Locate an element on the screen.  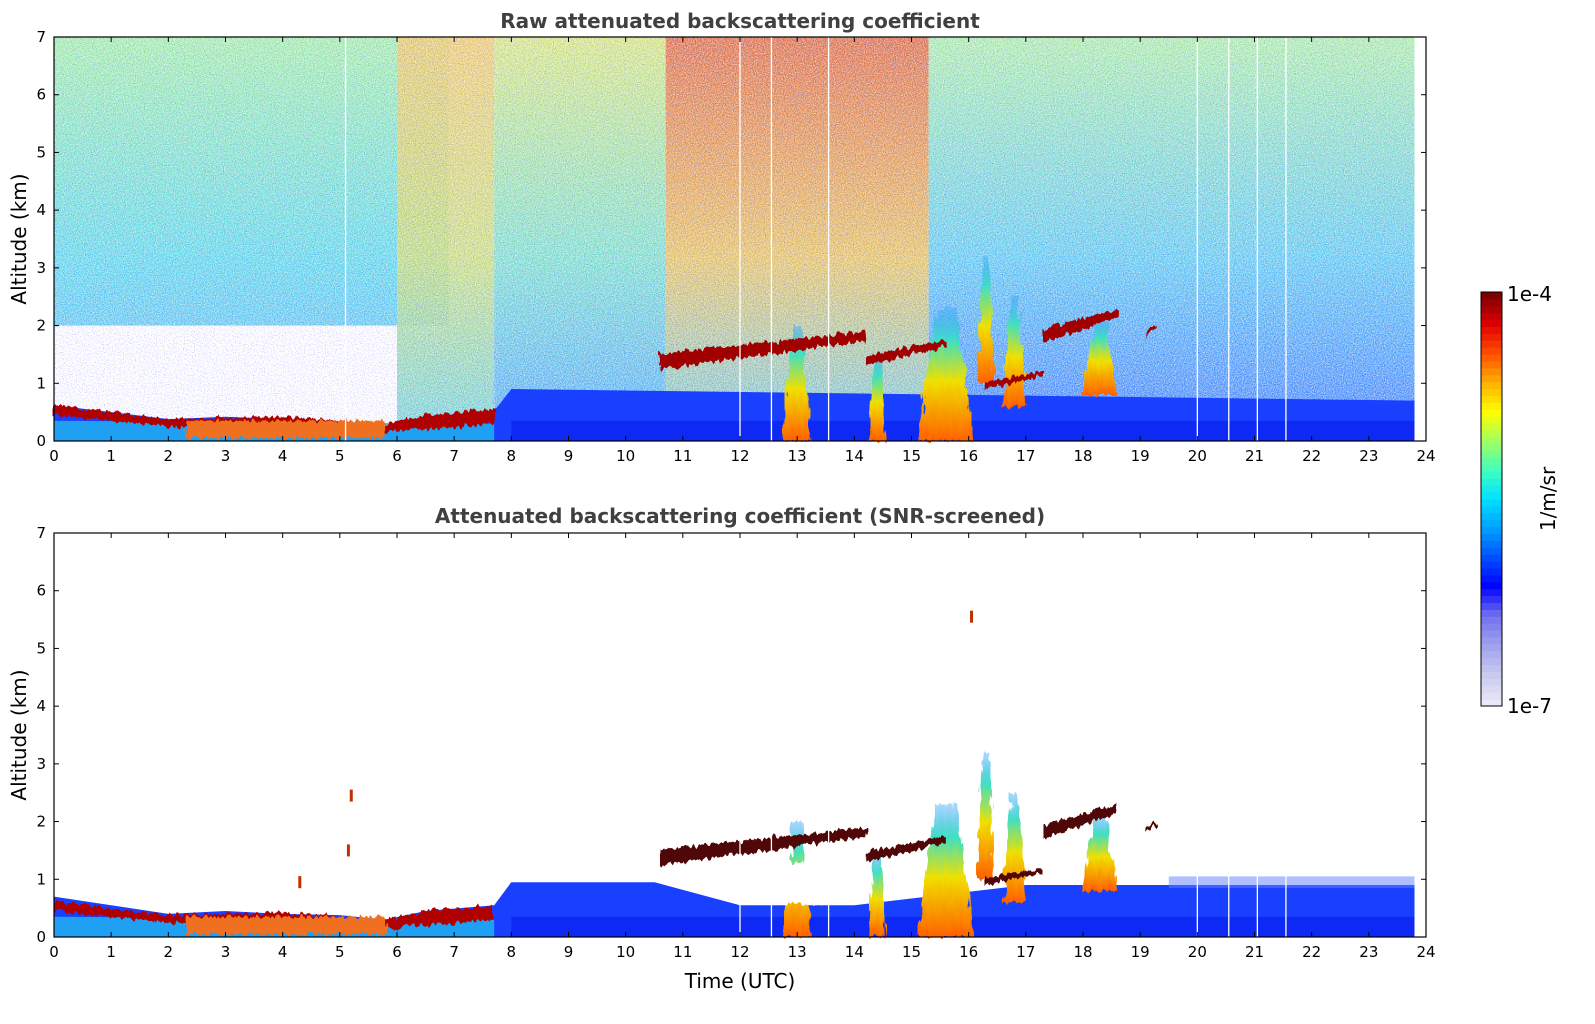
y-tick-label: 7 is located at coordinates (41, 37).